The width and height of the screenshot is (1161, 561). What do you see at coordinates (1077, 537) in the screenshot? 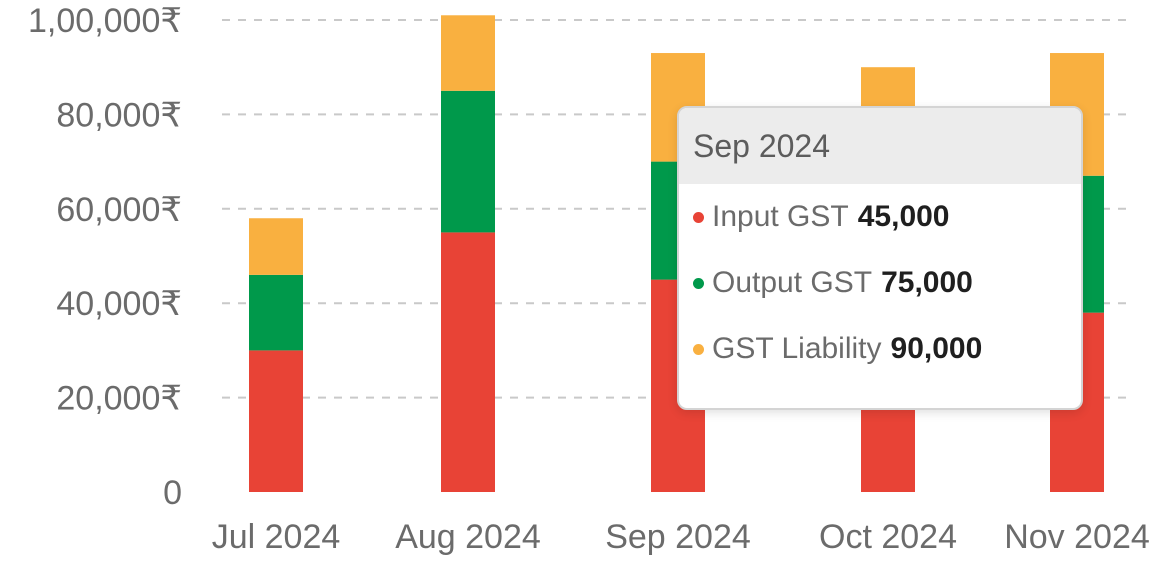
I see `x-tick-label: Nov 2024` at bounding box center [1077, 537].